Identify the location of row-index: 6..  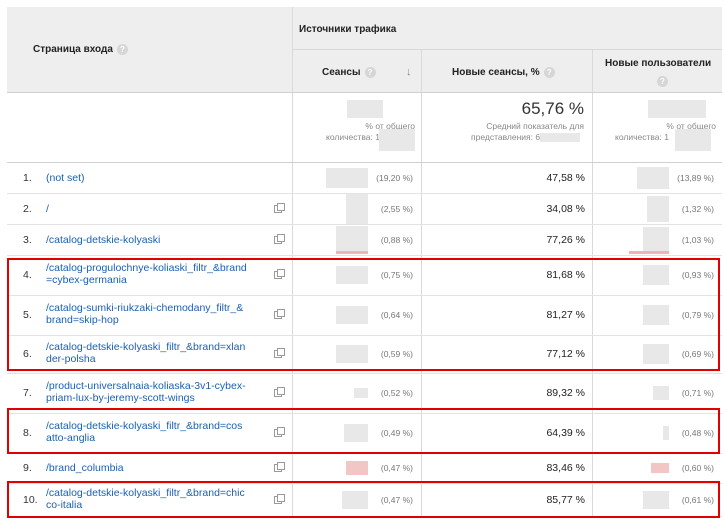
(27, 354).